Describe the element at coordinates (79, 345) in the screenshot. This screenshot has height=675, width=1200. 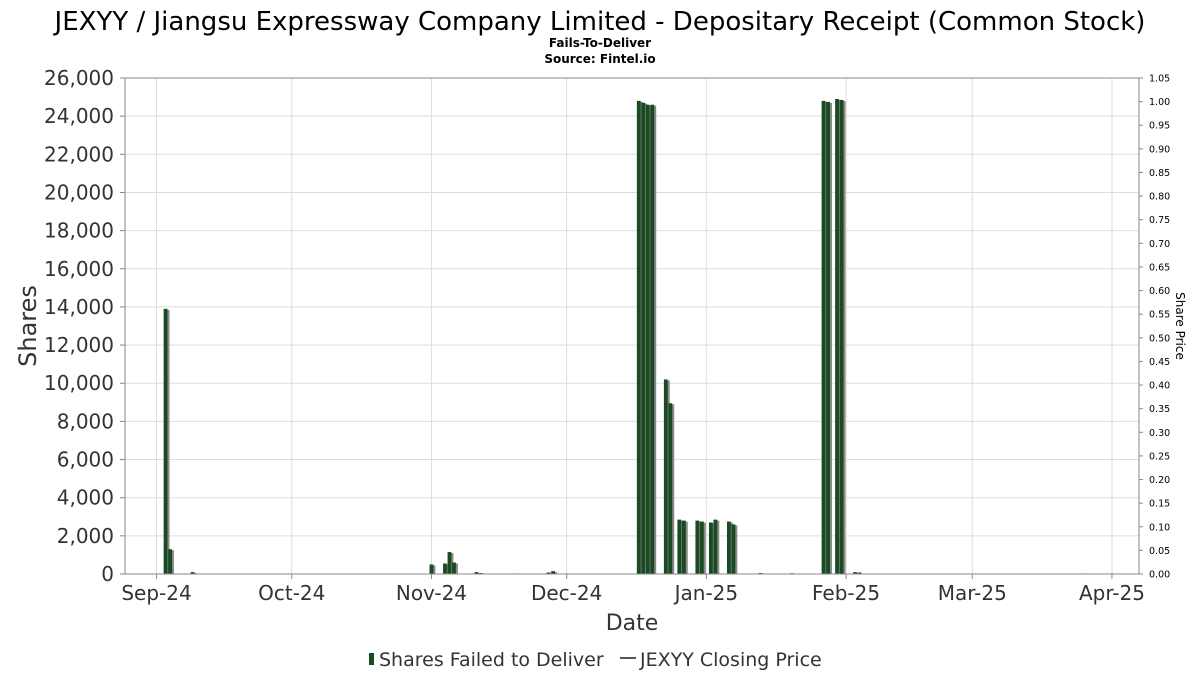
I see `y-tick-label: 12,000` at that location.